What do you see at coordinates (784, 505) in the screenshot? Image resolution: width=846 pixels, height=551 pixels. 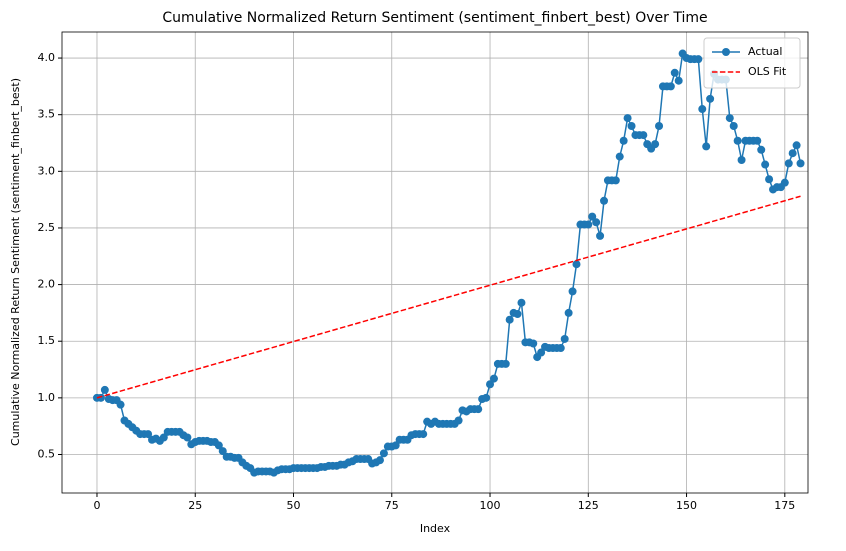 I see `x-tick-label: 175` at bounding box center [784, 505].